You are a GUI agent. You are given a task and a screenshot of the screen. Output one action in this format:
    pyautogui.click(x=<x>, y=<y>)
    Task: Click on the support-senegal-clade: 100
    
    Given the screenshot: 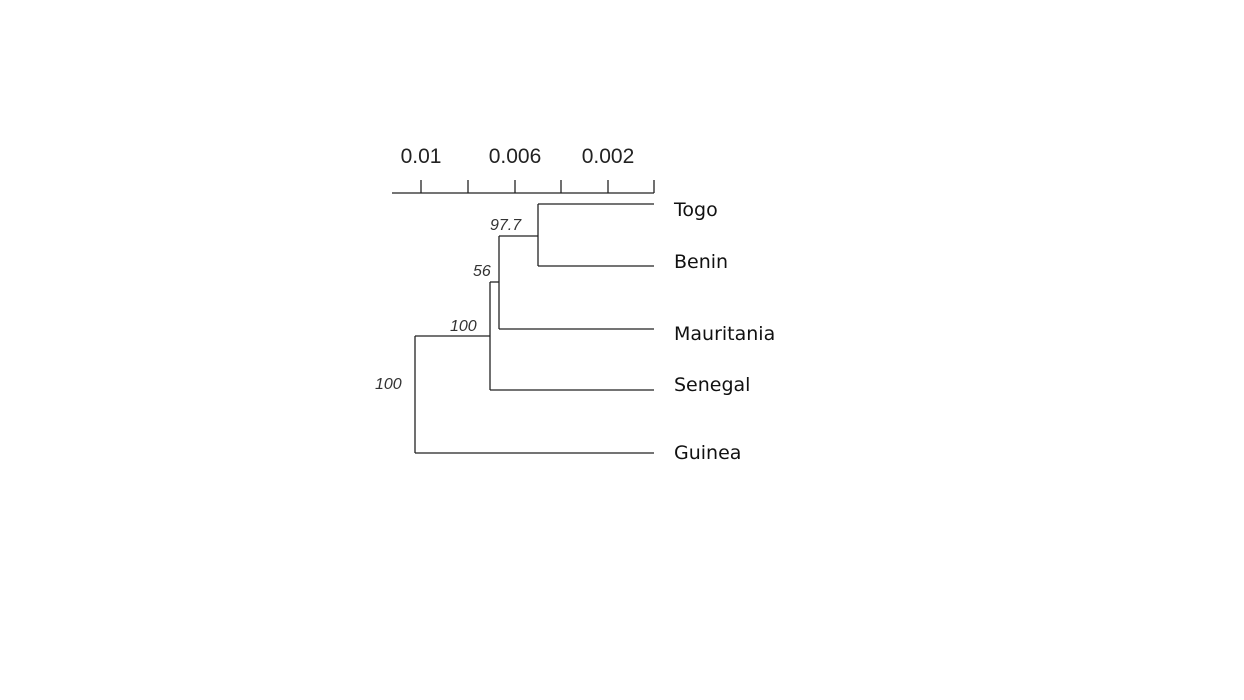 What is the action you would take?
    pyautogui.click(x=463, y=326)
    